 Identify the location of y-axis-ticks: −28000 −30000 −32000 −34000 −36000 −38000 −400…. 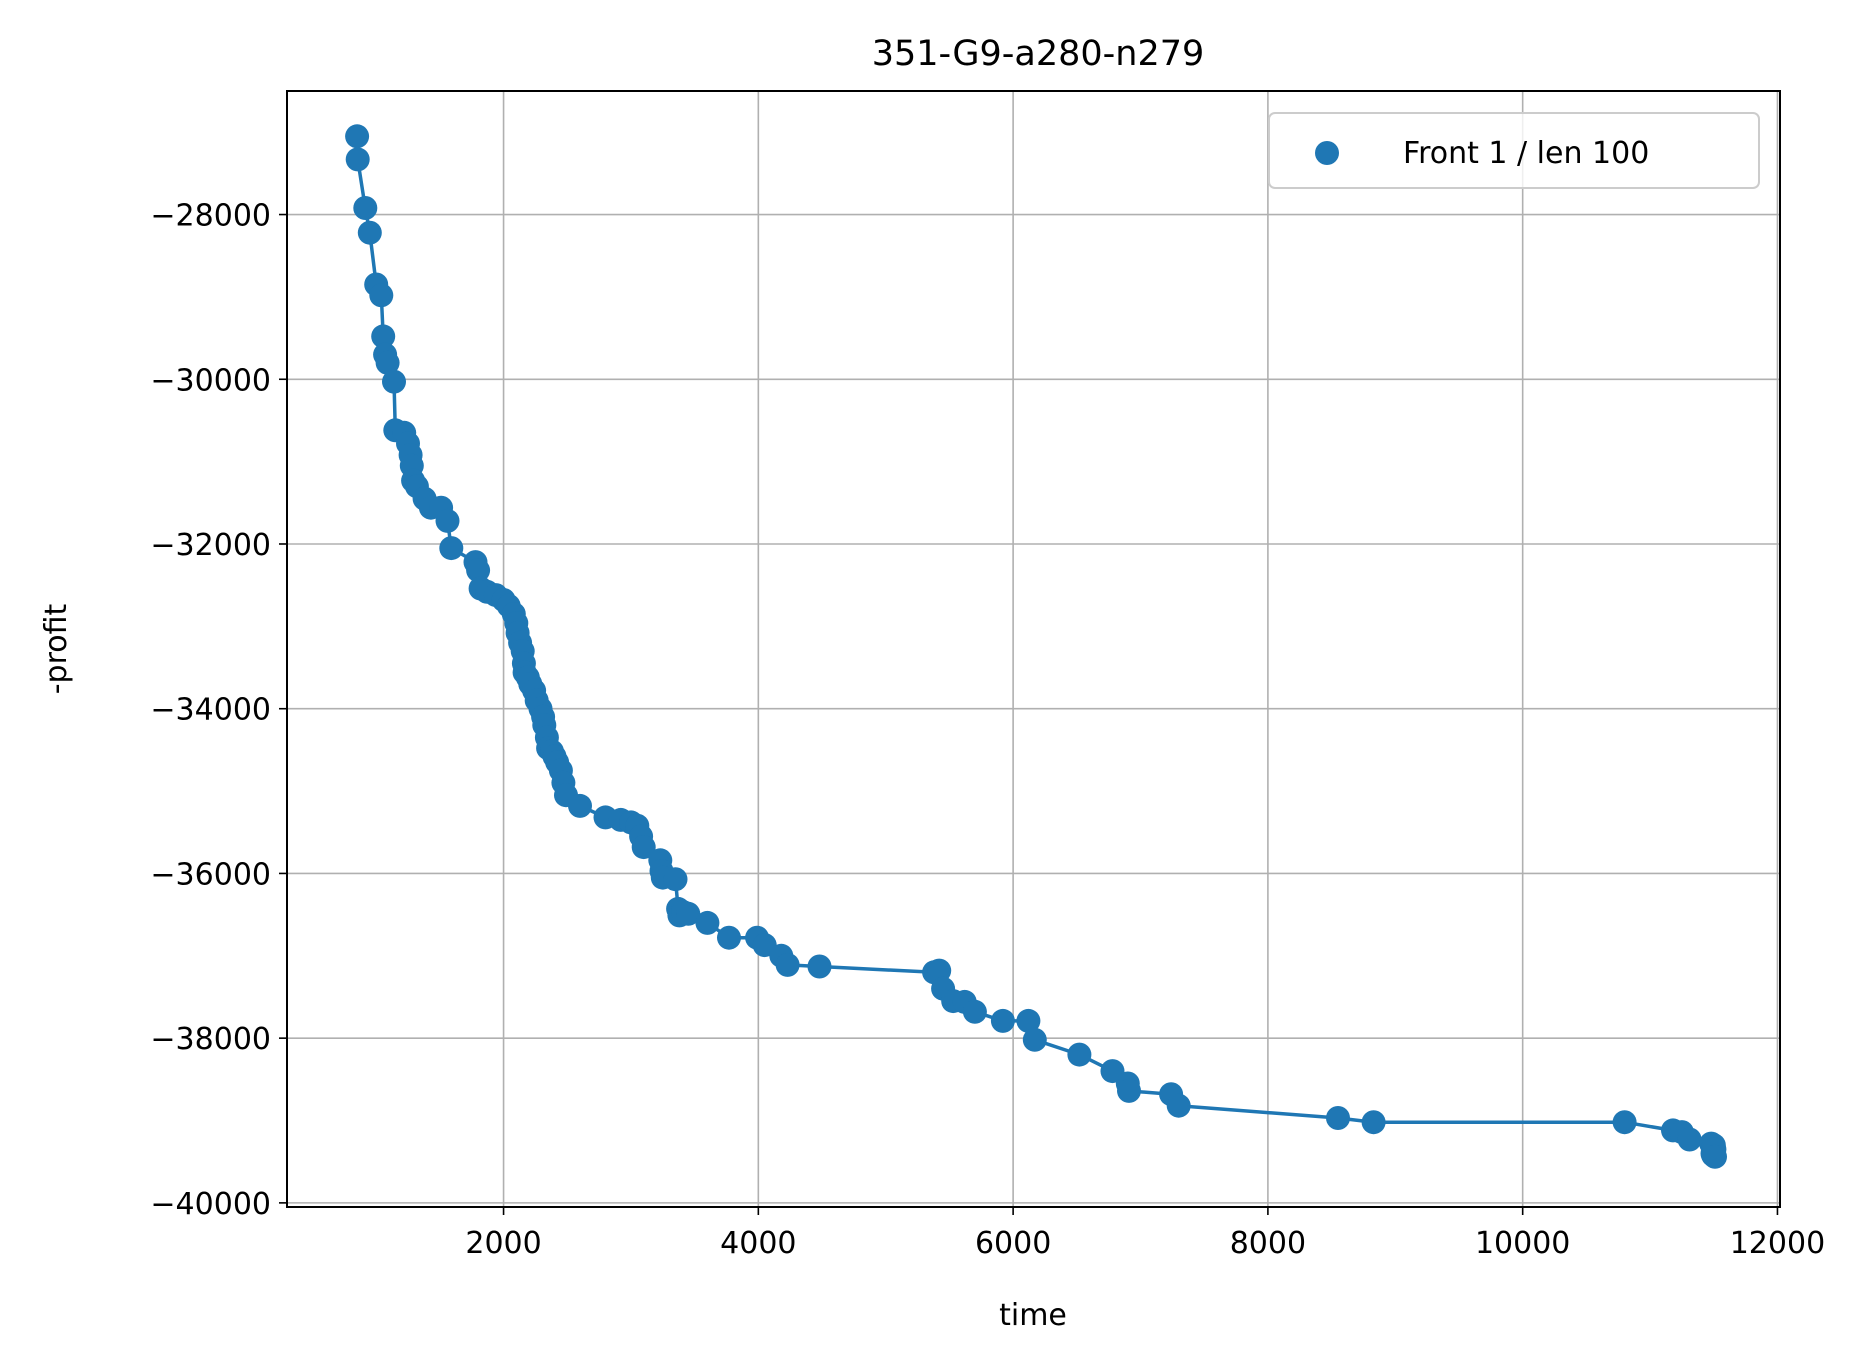
(218, 710).